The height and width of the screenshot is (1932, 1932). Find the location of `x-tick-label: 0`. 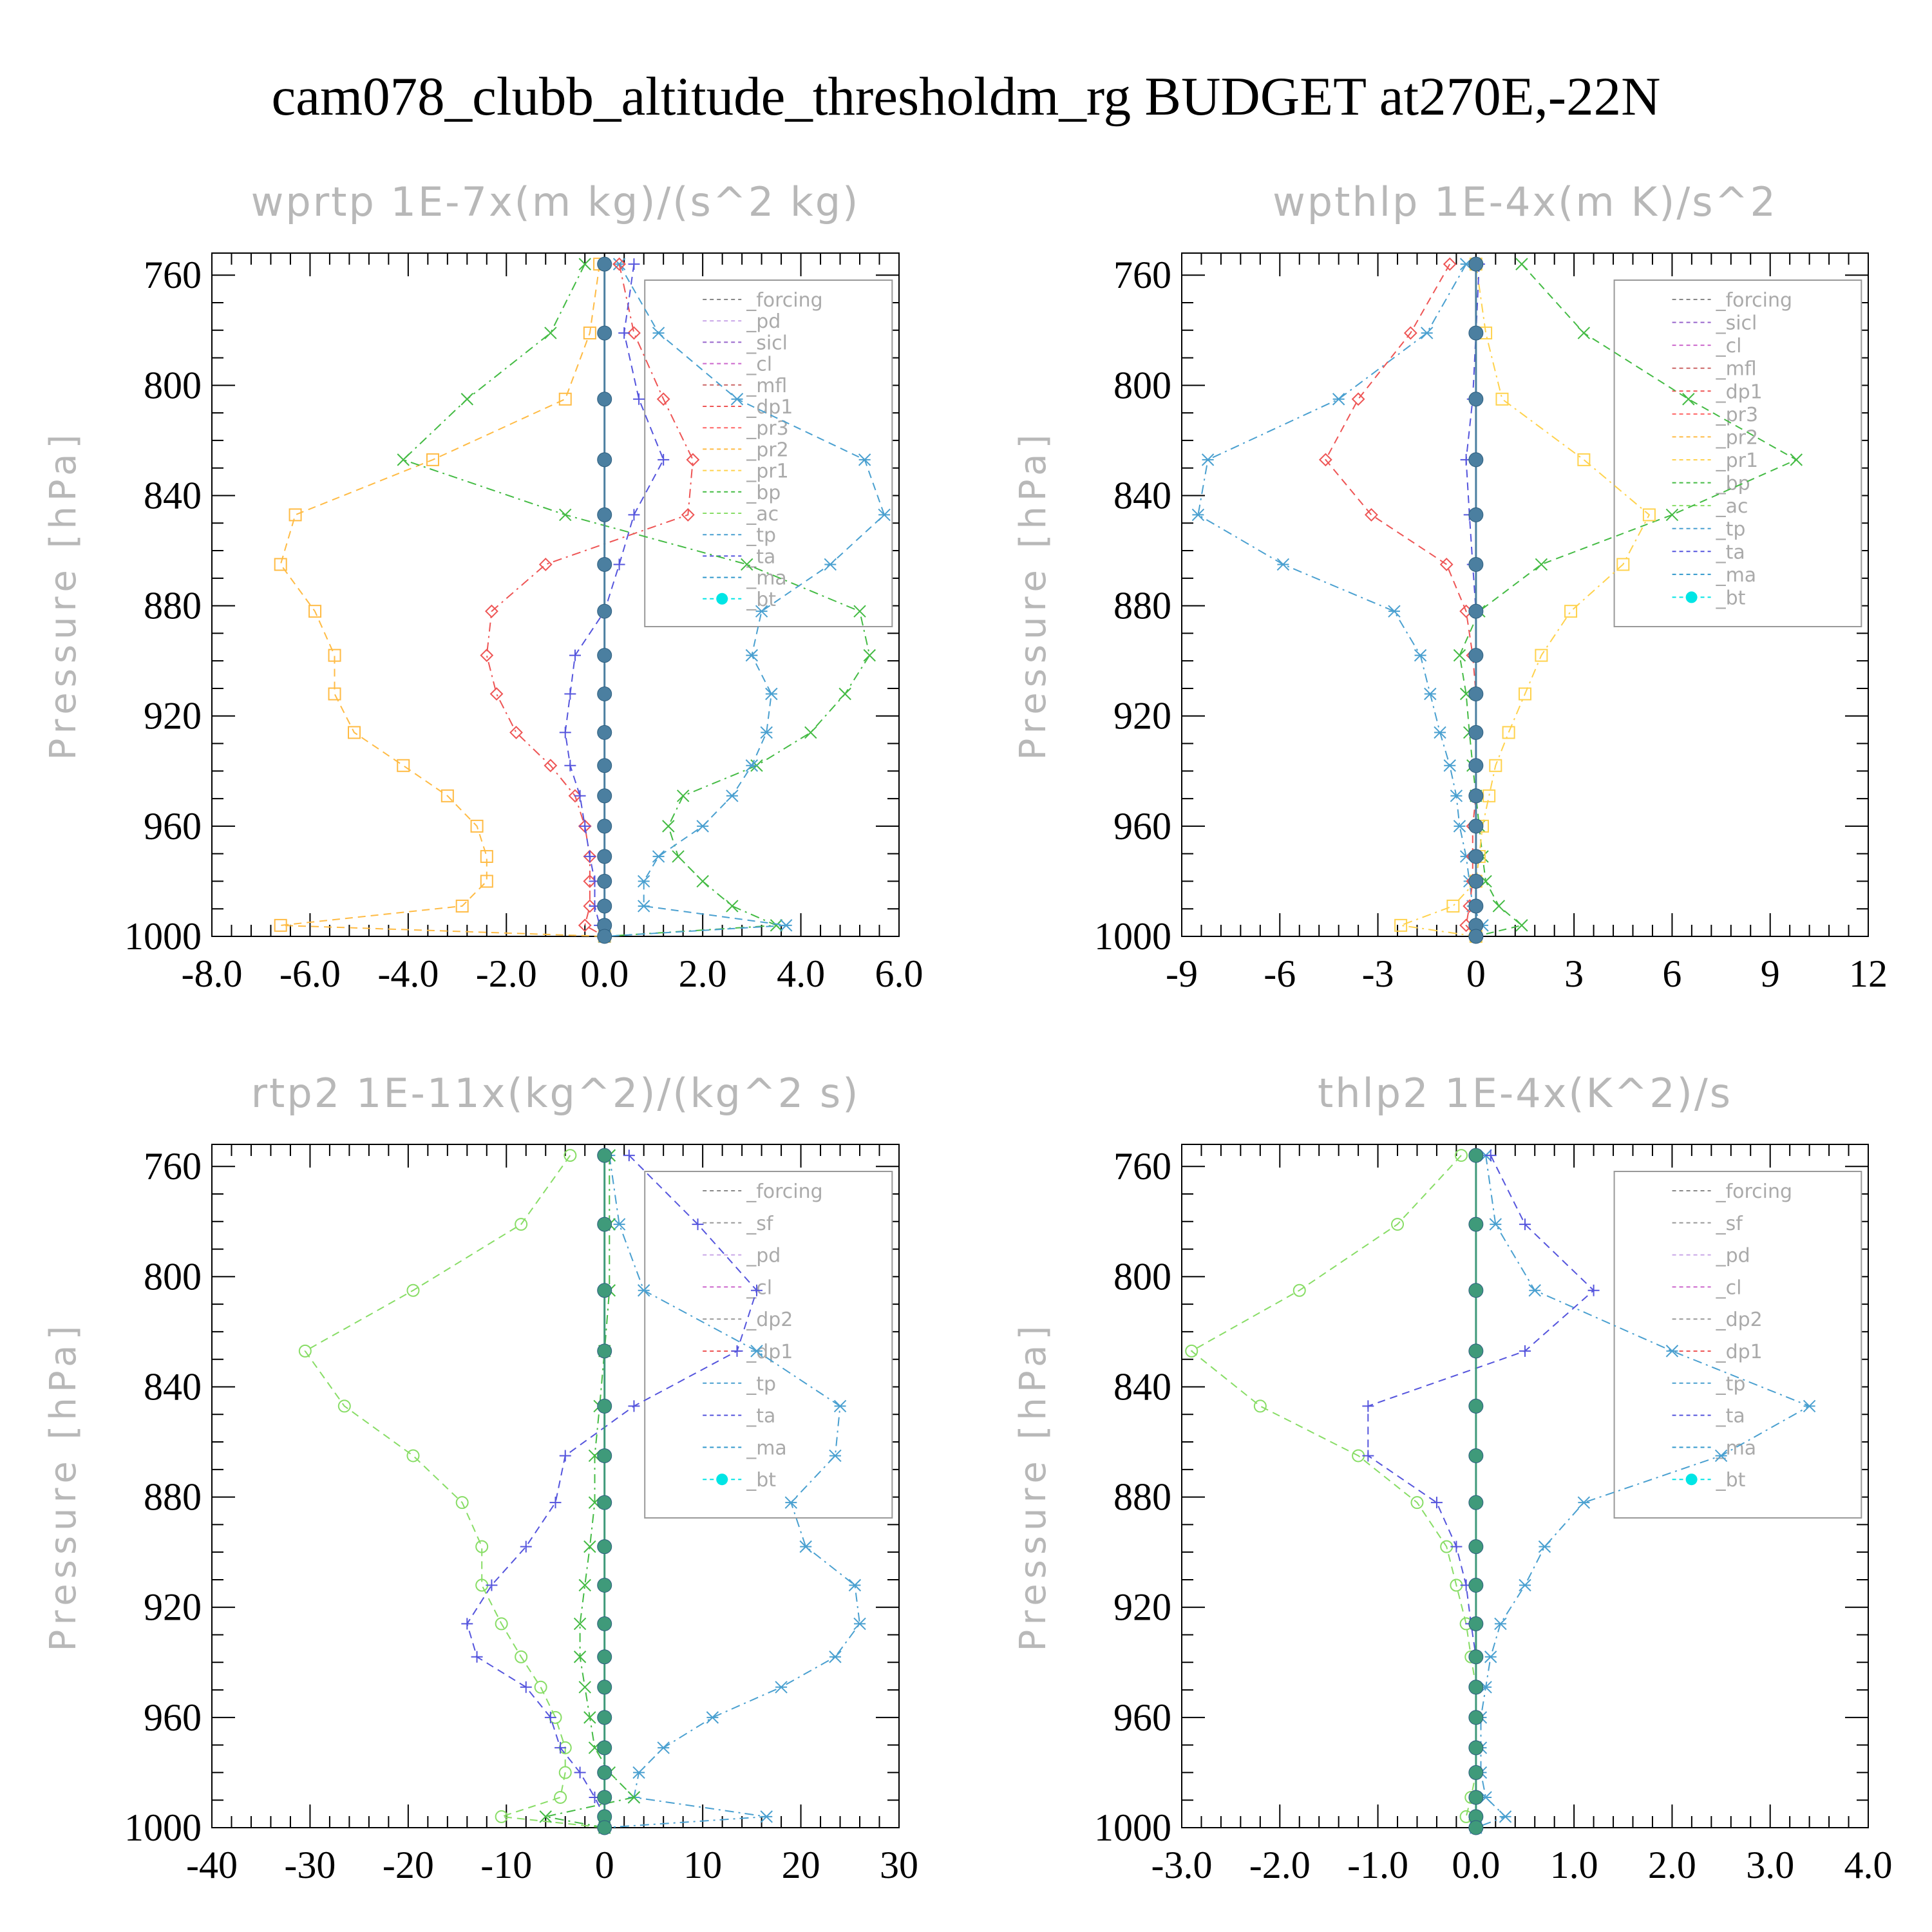

x-tick-label: 0 is located at coordinates (1476, 974).